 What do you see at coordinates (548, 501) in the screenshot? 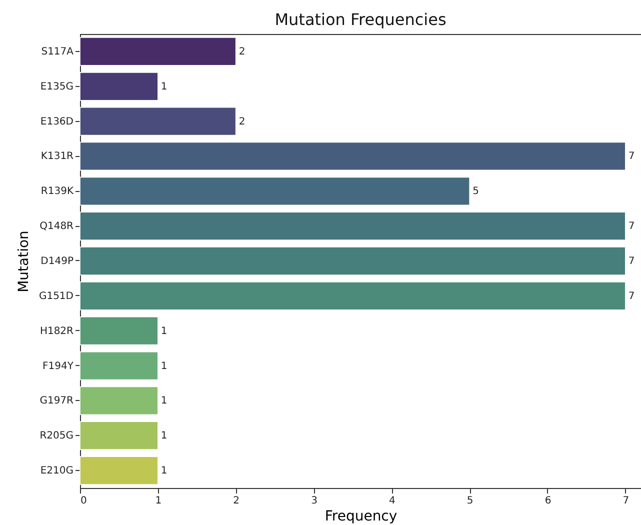
I see `x-tick-label: 6` at bounding box center [548, 501].